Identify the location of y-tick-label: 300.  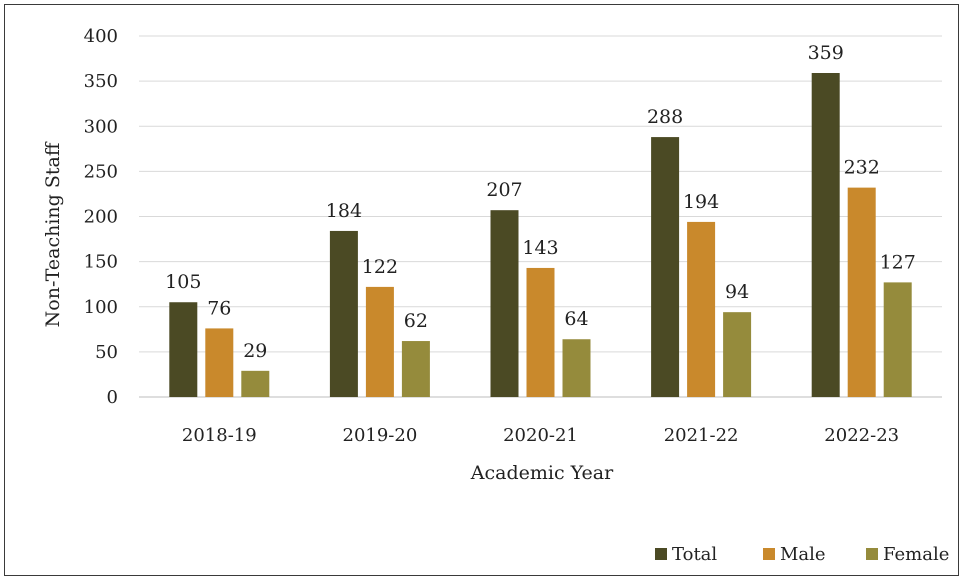
(101, 126).